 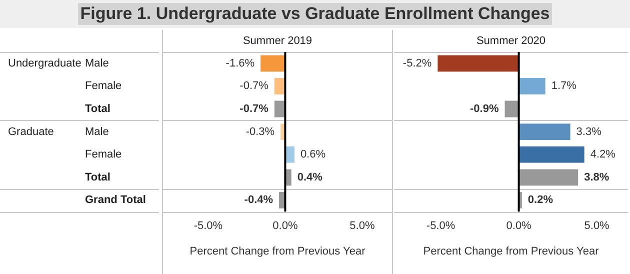 What do you see at coordinates (541, 200) in the screenshot?
I see `data-label: 0.2%` at bounding box center [541, 200].